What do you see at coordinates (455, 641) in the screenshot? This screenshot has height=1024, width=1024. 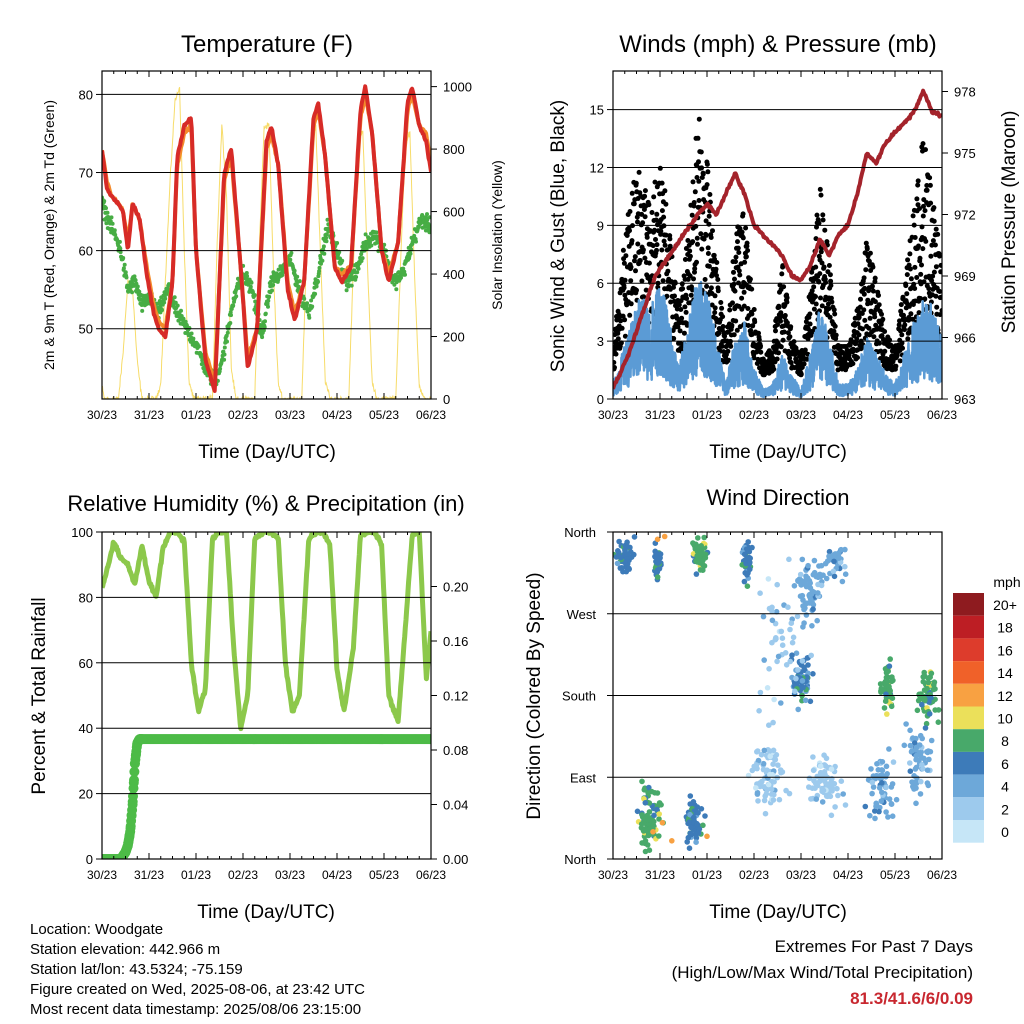 I see `y2-tick-label: 0.16` at bounding box center [455, 641].